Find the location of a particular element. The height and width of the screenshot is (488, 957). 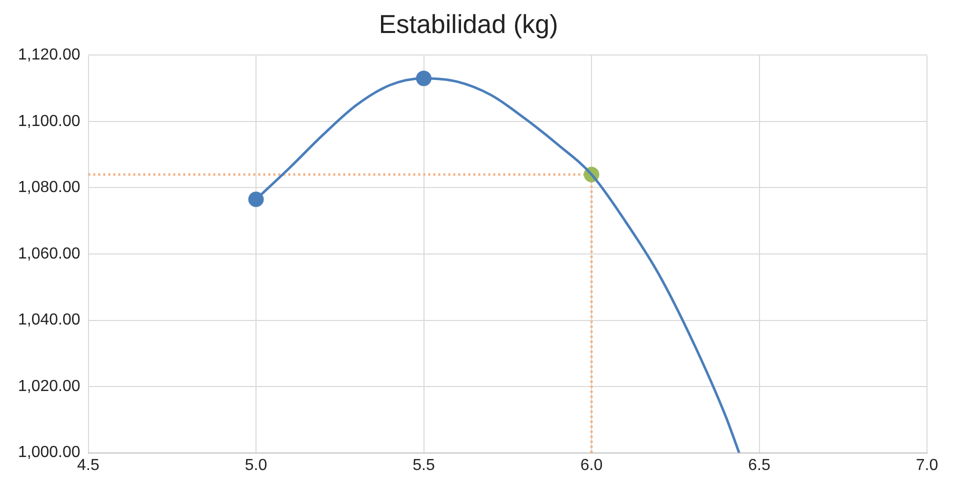

x-tick-label: 5.5 is located at coordinates (423, 465).